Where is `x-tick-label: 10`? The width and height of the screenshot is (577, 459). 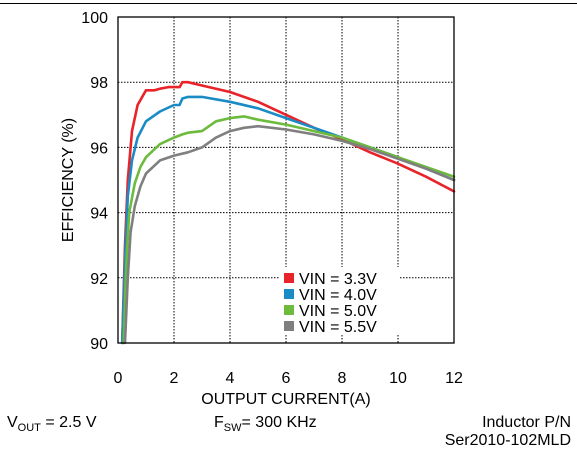
x-tick-label: 10 is located at coordinates (398, 378).